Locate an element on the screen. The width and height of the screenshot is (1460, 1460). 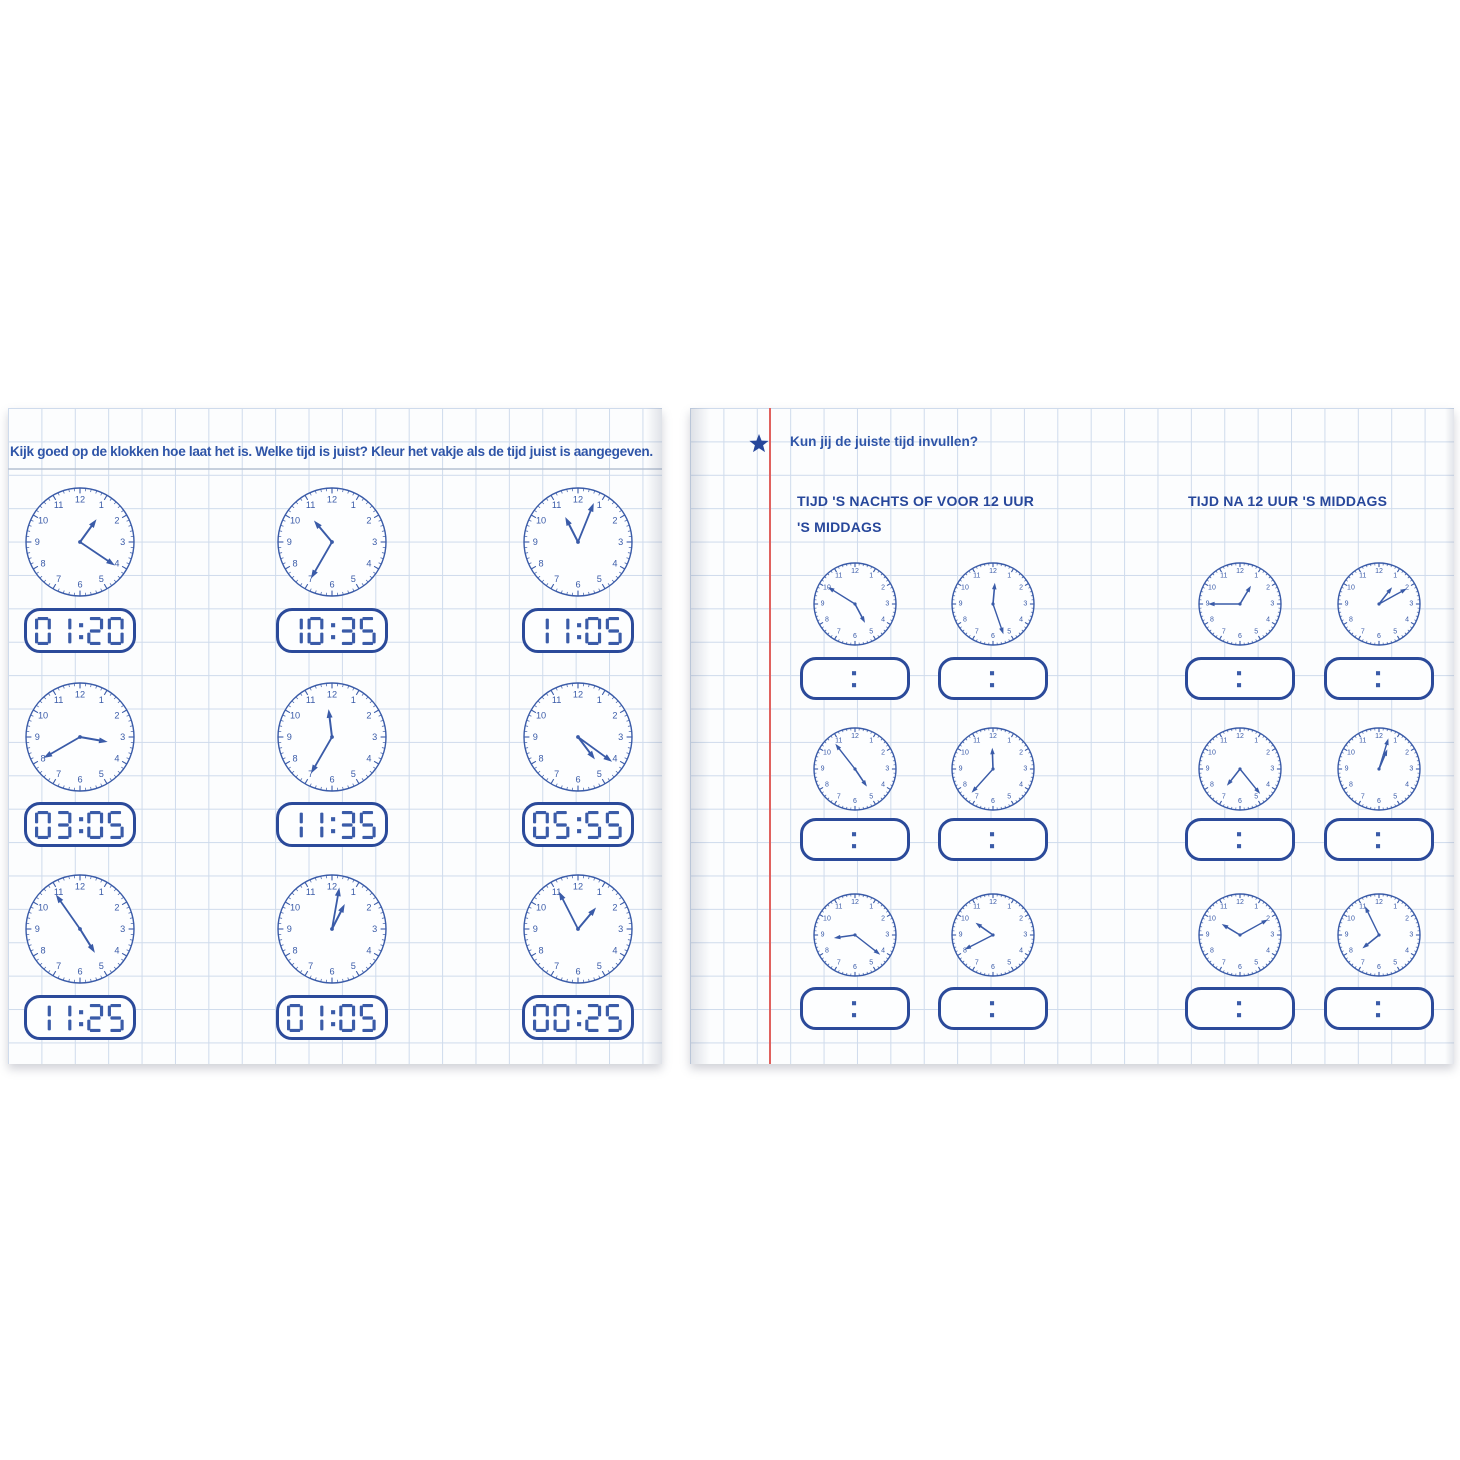
prompt-text: Kun jij de juiste tijd invullen? is located at coordinates (884, 441).